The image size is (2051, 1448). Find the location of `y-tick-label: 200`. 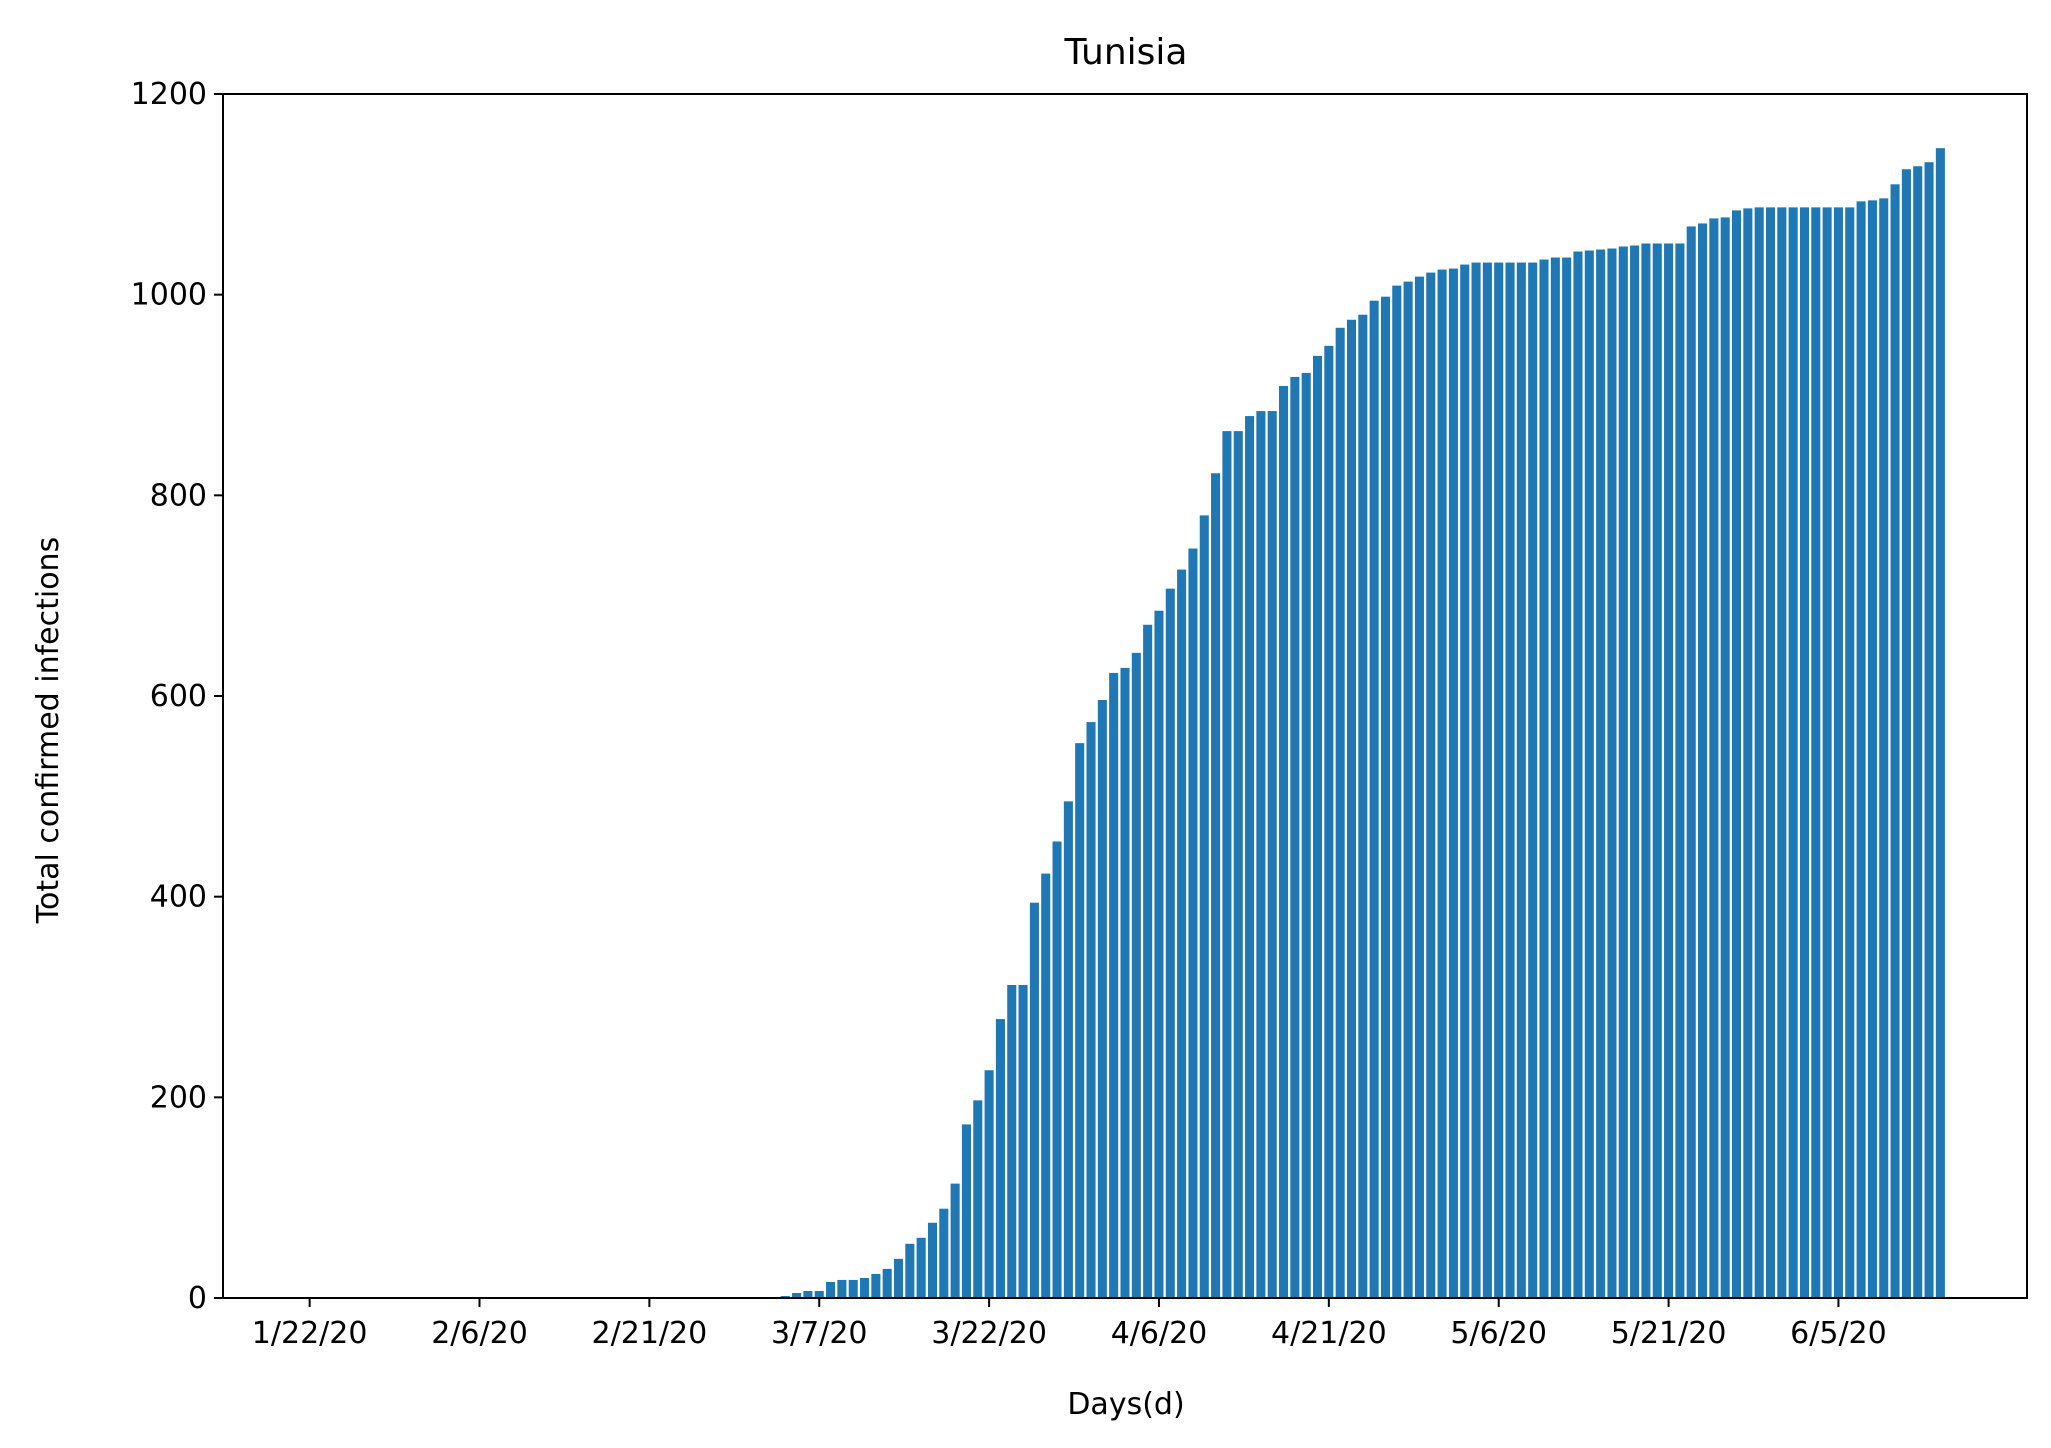

y-tick-label: 200 is located at coordinates (178, 1097).